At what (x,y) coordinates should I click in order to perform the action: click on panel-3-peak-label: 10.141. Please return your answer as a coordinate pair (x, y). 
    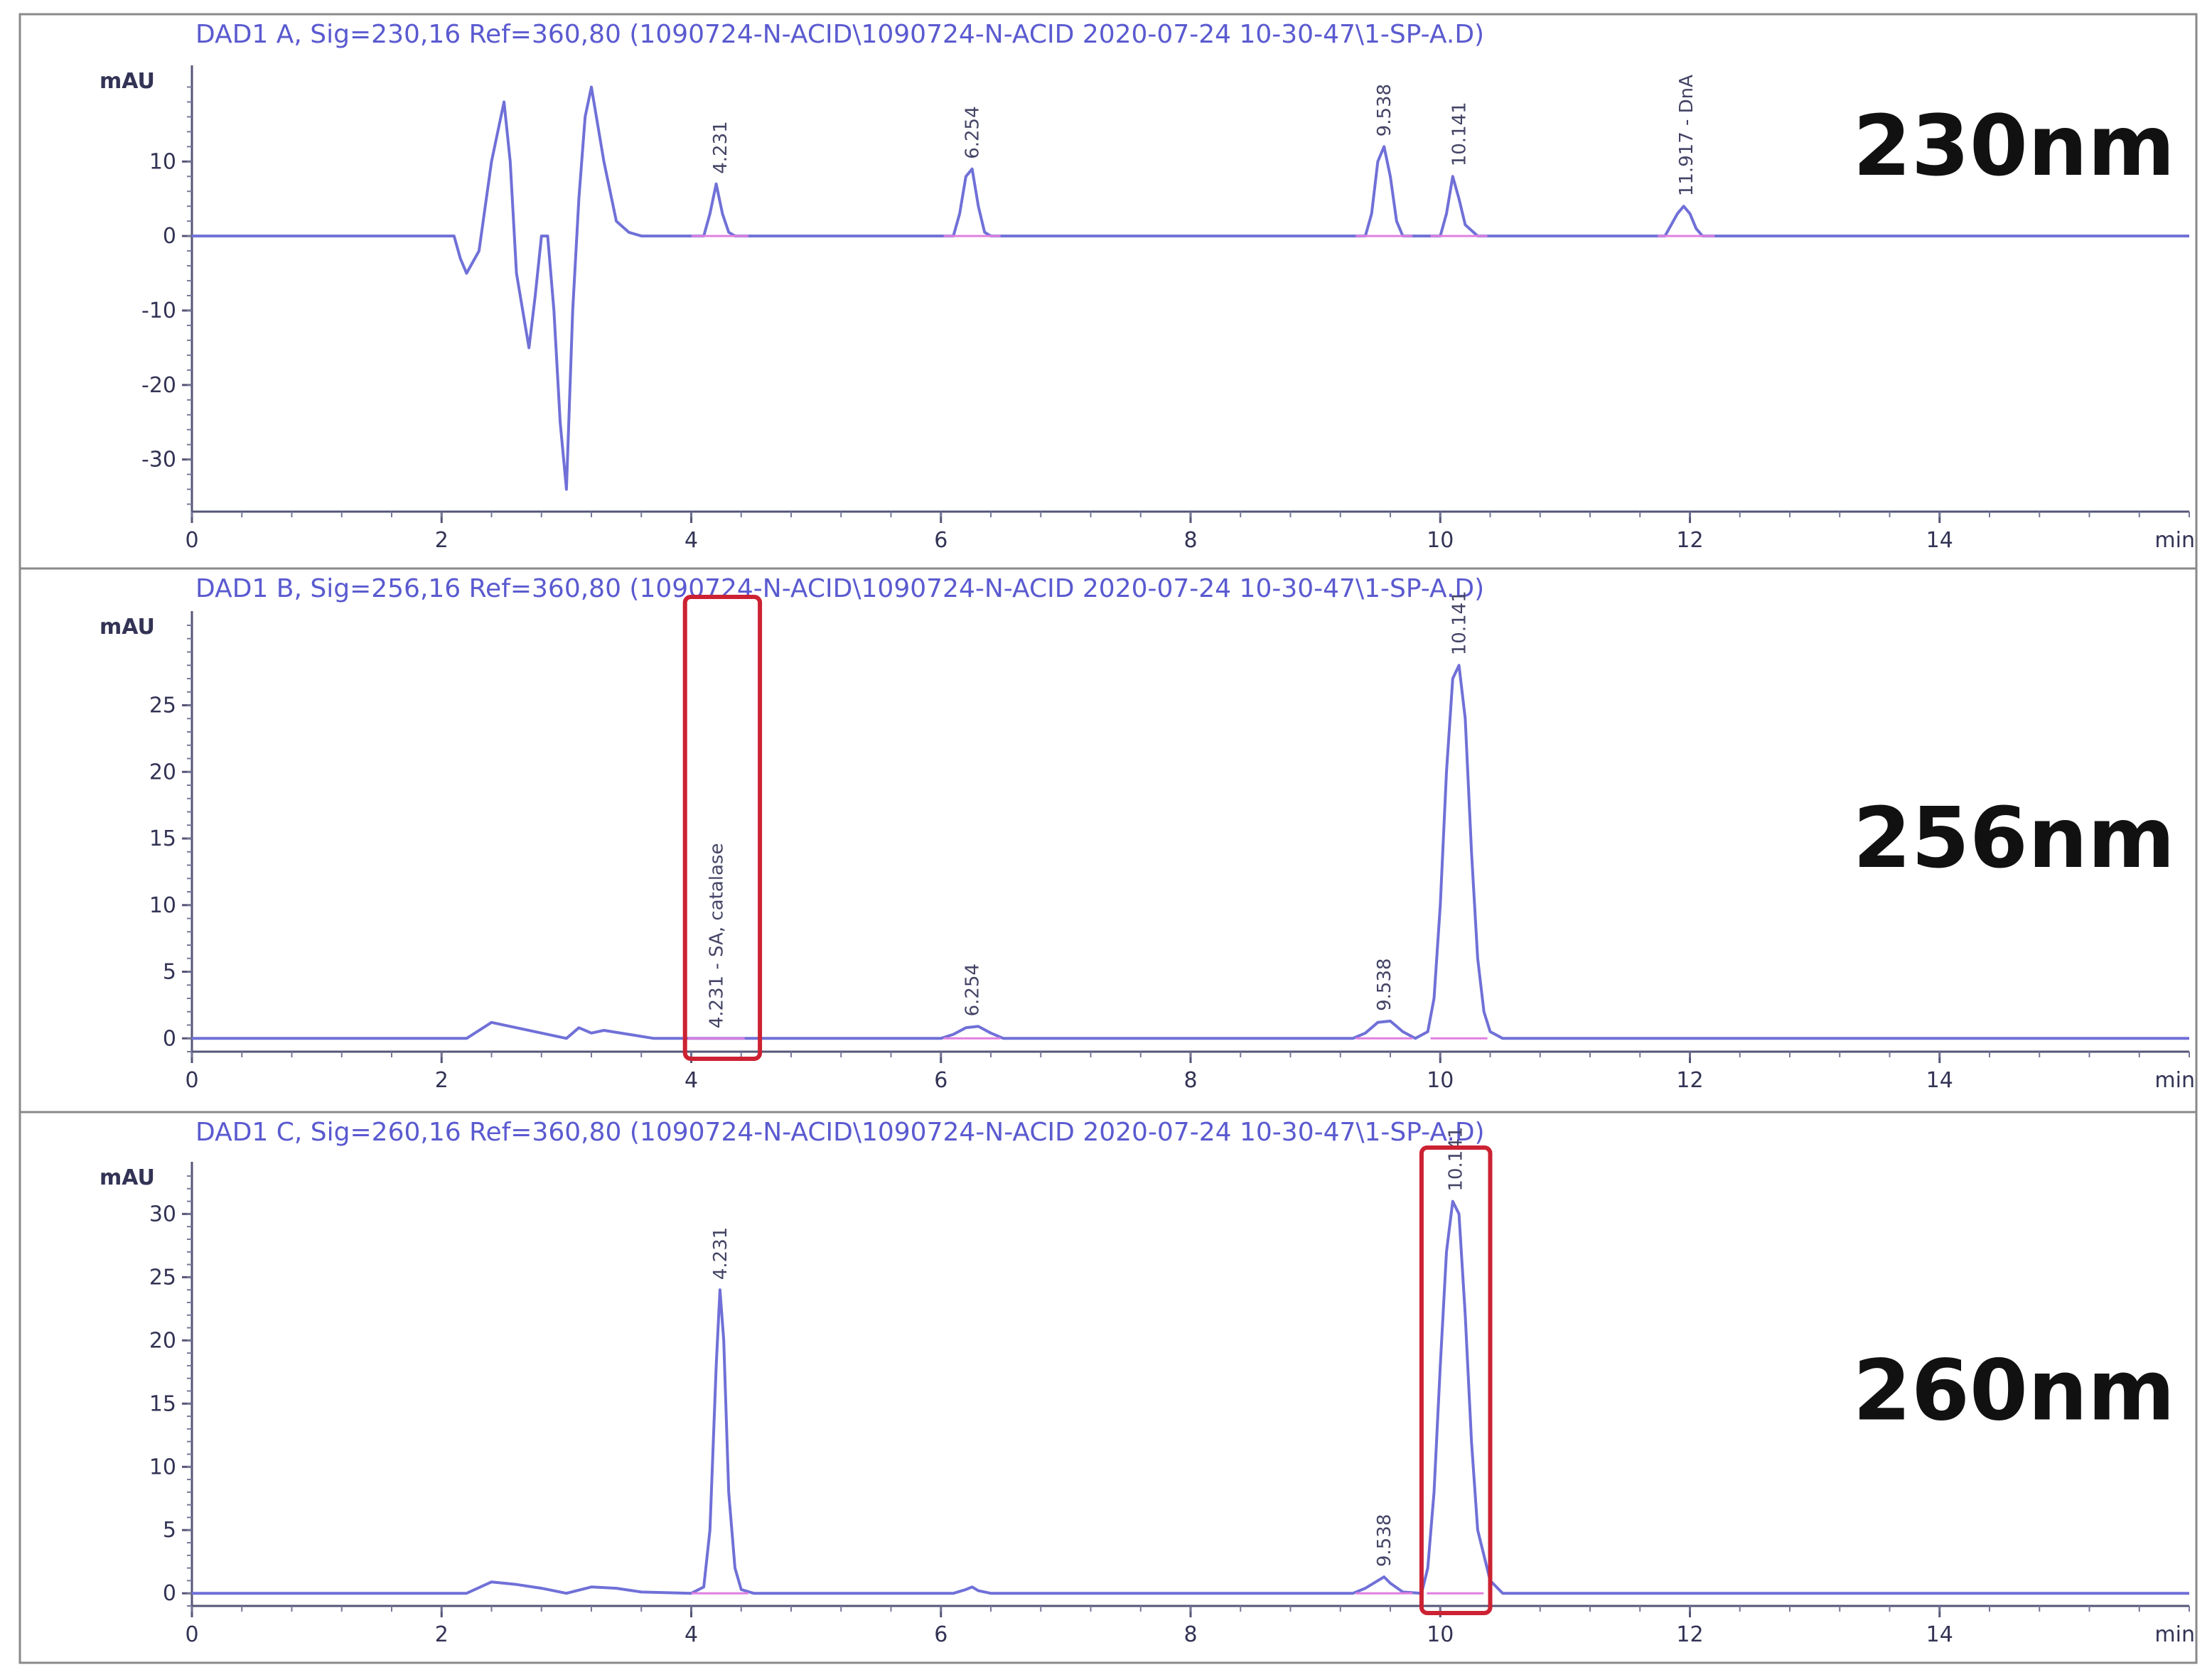
    Looking at the image, I should click on (1455, 1160).